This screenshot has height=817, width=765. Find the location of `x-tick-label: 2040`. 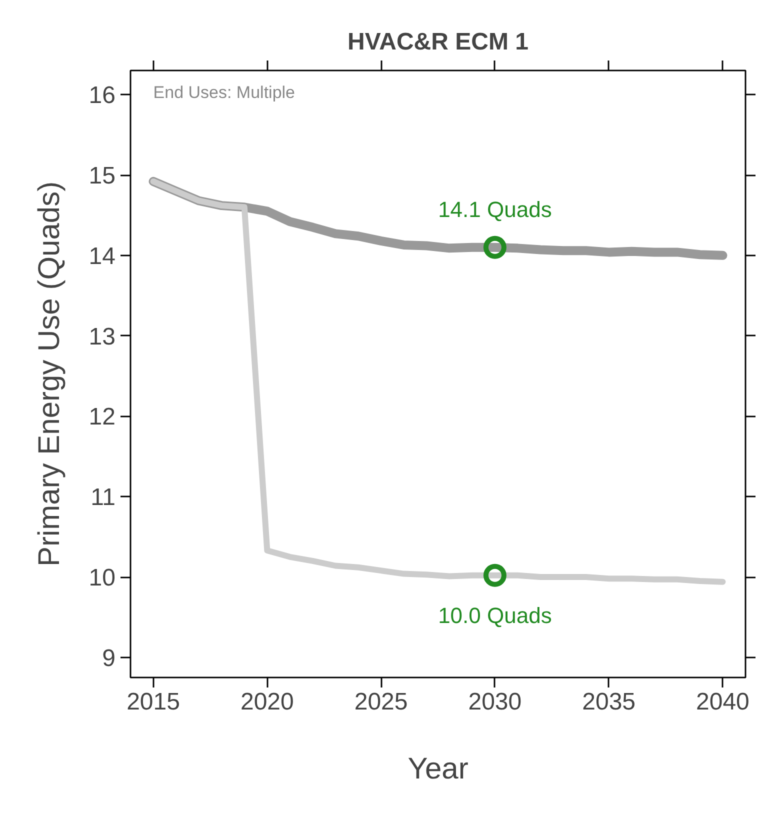

x-tick-label: 2040 is located at coordinates (723, 702).